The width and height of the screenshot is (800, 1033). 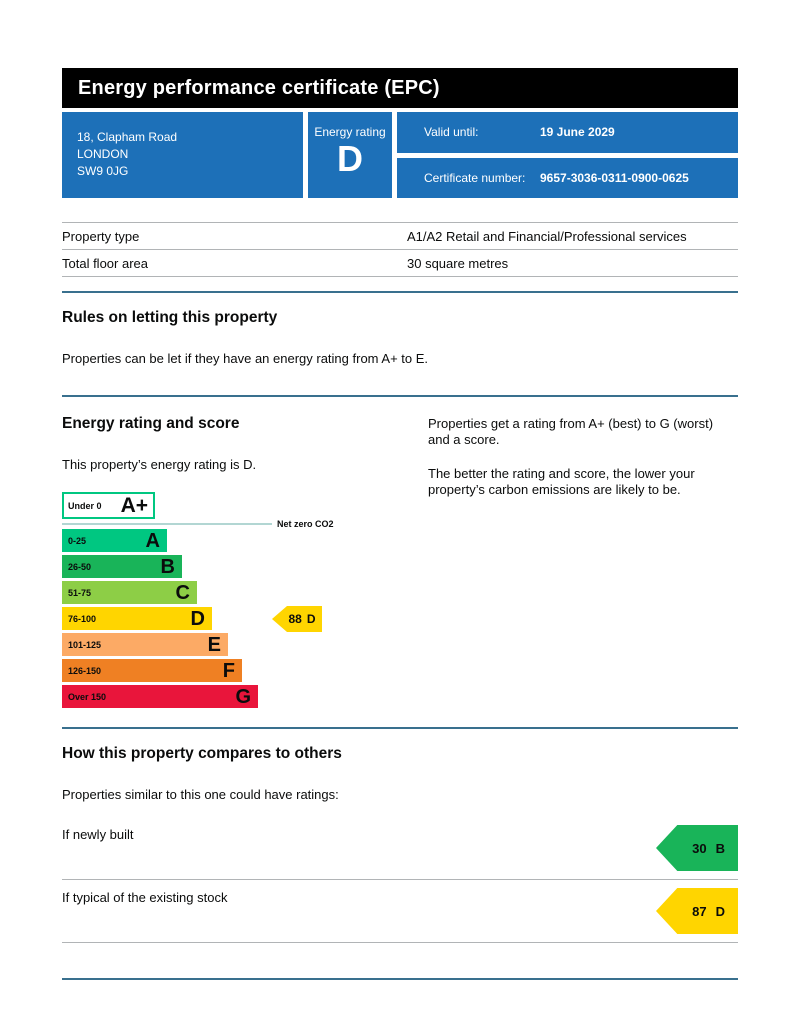 What do you see at coordinates (160, 696) in the screenshot?
I see `band-g: Over 150 G` at bounding box center [160, 696].